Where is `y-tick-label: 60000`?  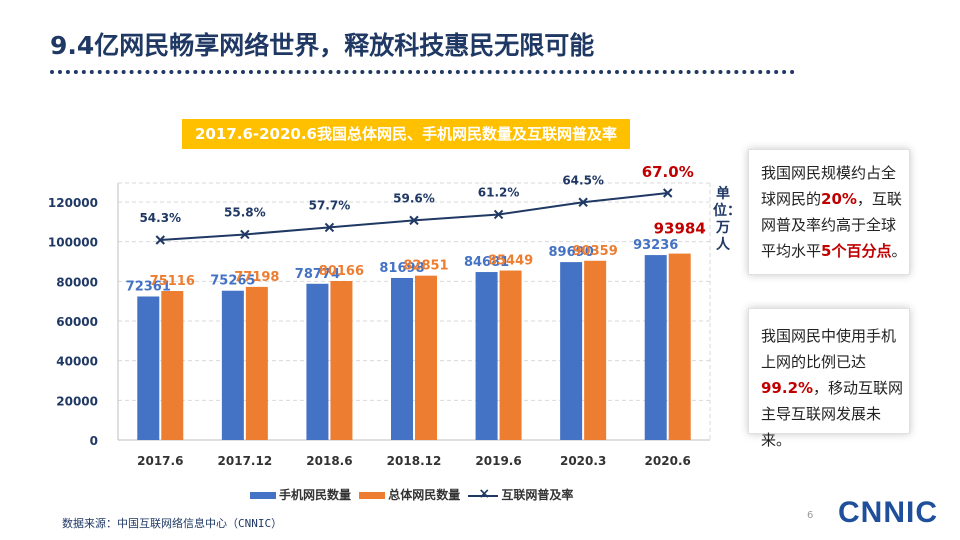
y-tick-label: 60000 is located at coordinates (77, 322).